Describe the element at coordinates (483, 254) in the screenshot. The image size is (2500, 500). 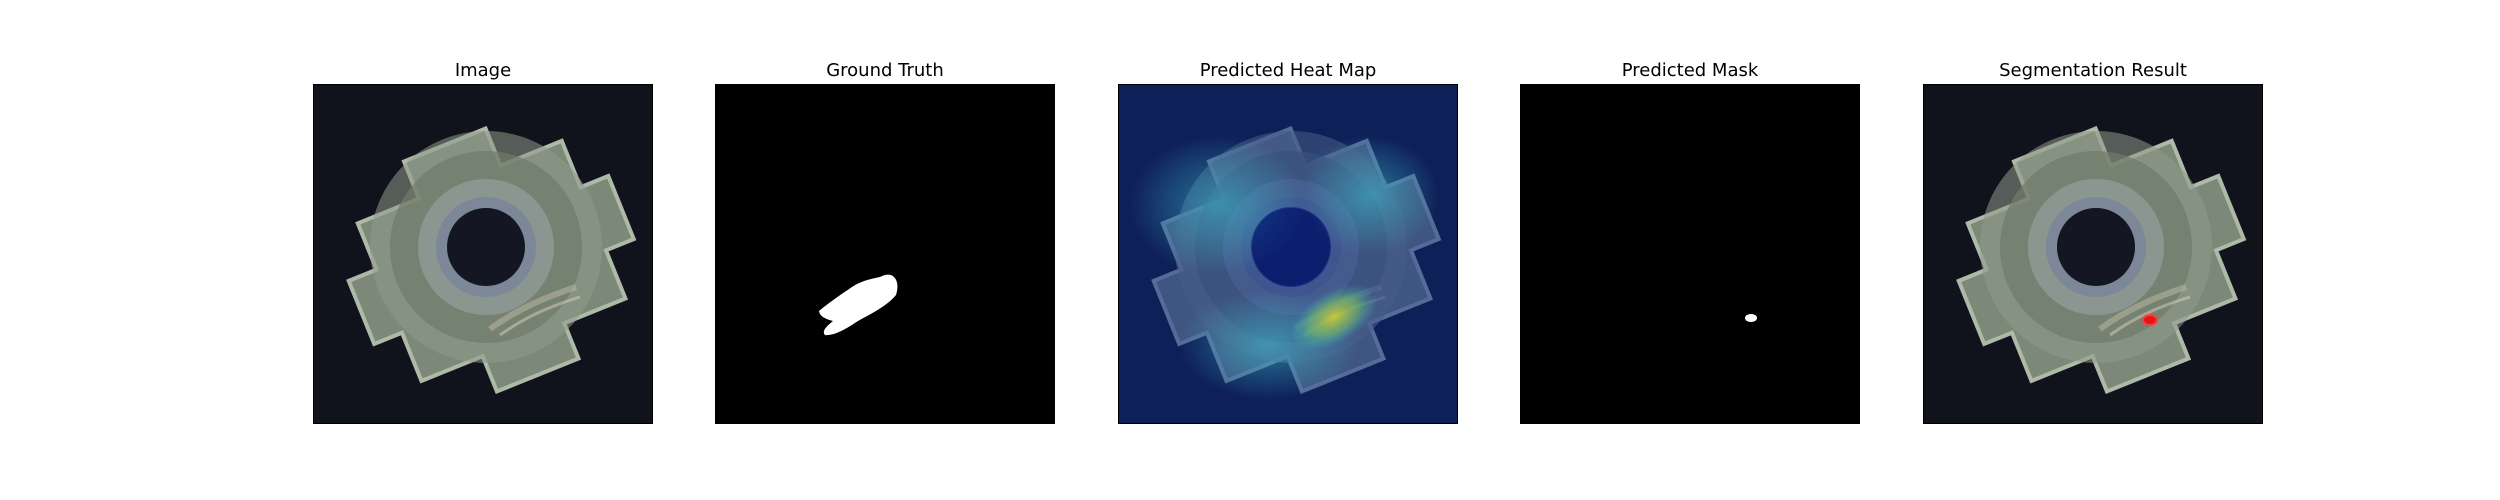
I see `image-nut-photo` at that location.